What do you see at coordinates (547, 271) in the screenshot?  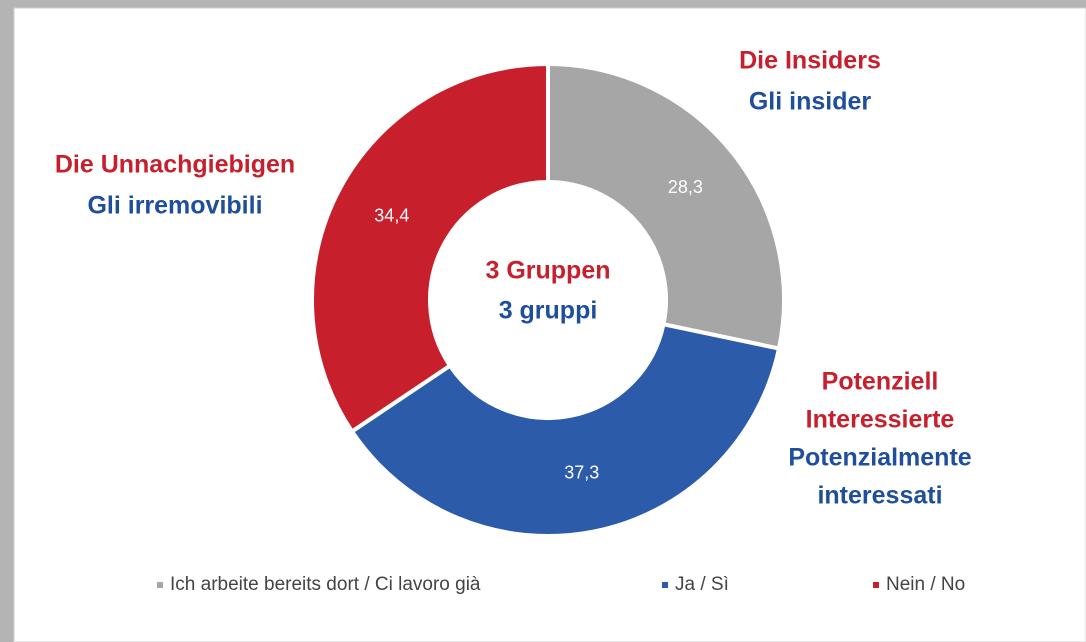 I see `center-label: 3 Gruppen` at bounding box center [547, 271].